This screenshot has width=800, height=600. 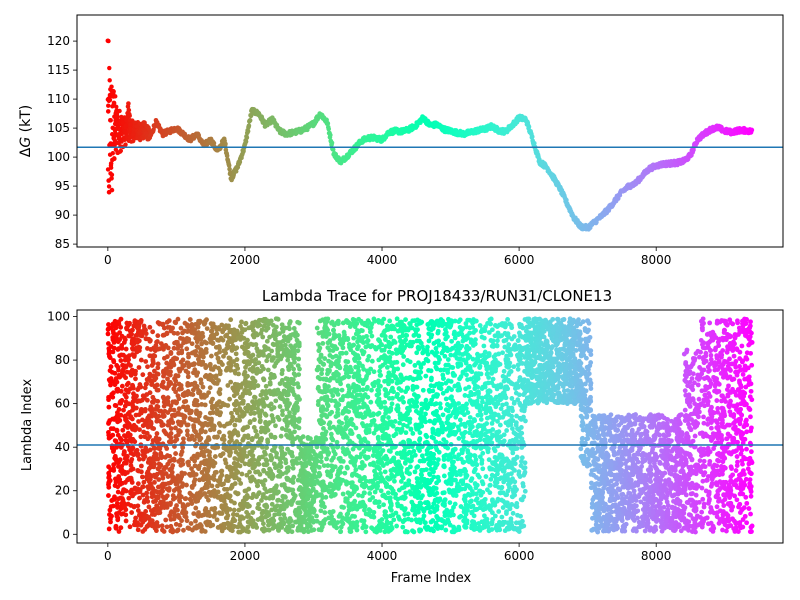 I want to click on free-energy-y-tick-label: 110, so click(x=58, y=99).